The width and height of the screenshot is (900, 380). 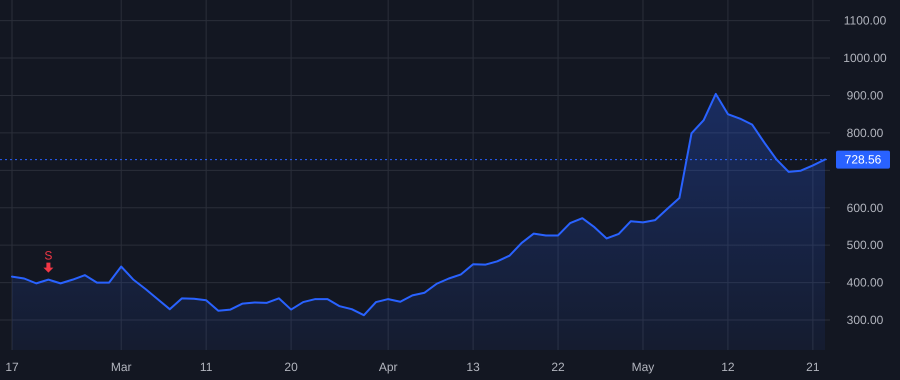 I want to click on x-tick-label: Apr, so click(x=388, y=367).